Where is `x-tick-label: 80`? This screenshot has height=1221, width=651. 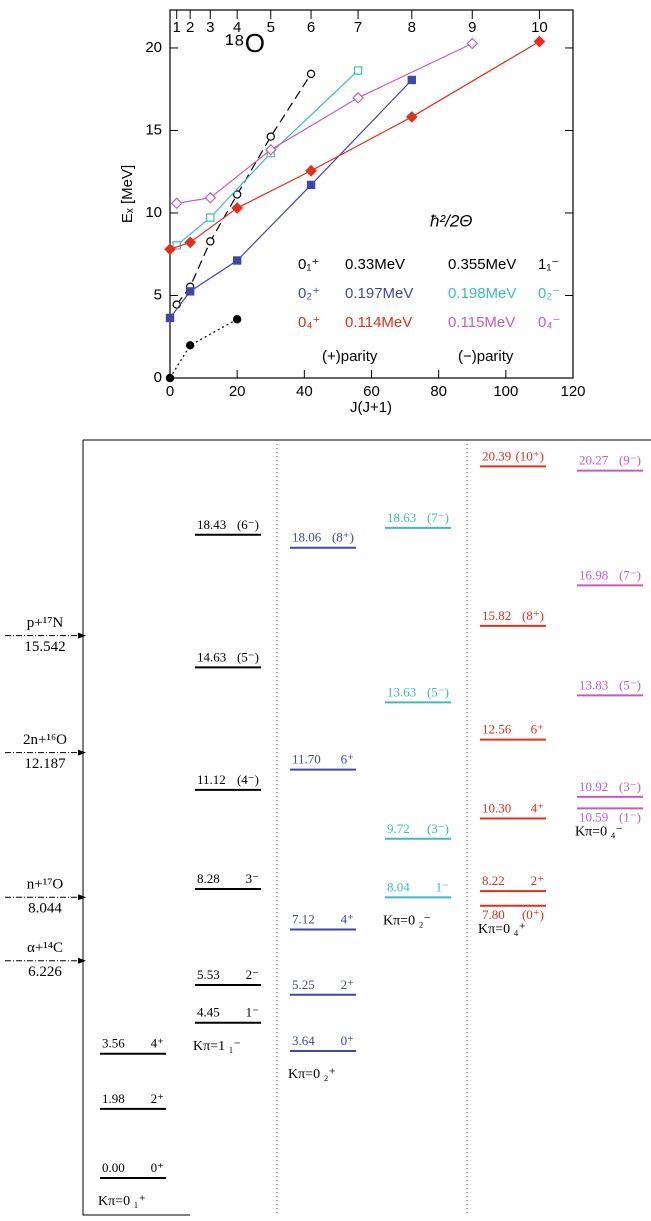 x-tick-label: 80 is located at coordinates (438, 391).